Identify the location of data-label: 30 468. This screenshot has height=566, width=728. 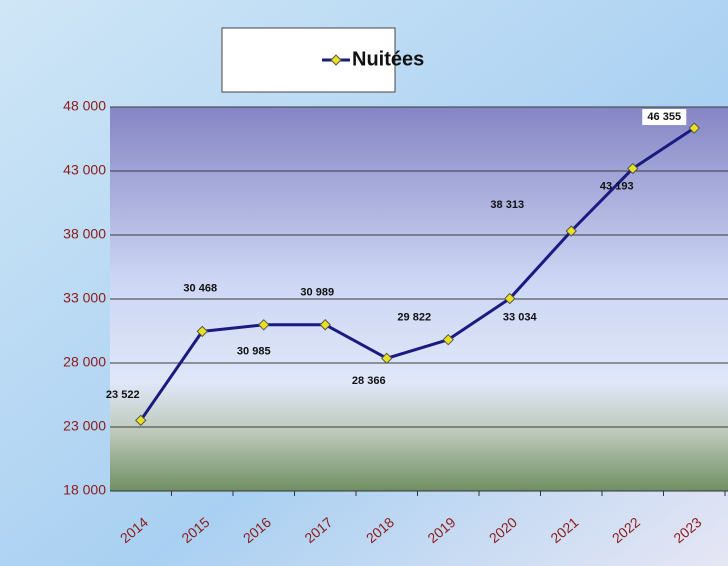
(200, 288).